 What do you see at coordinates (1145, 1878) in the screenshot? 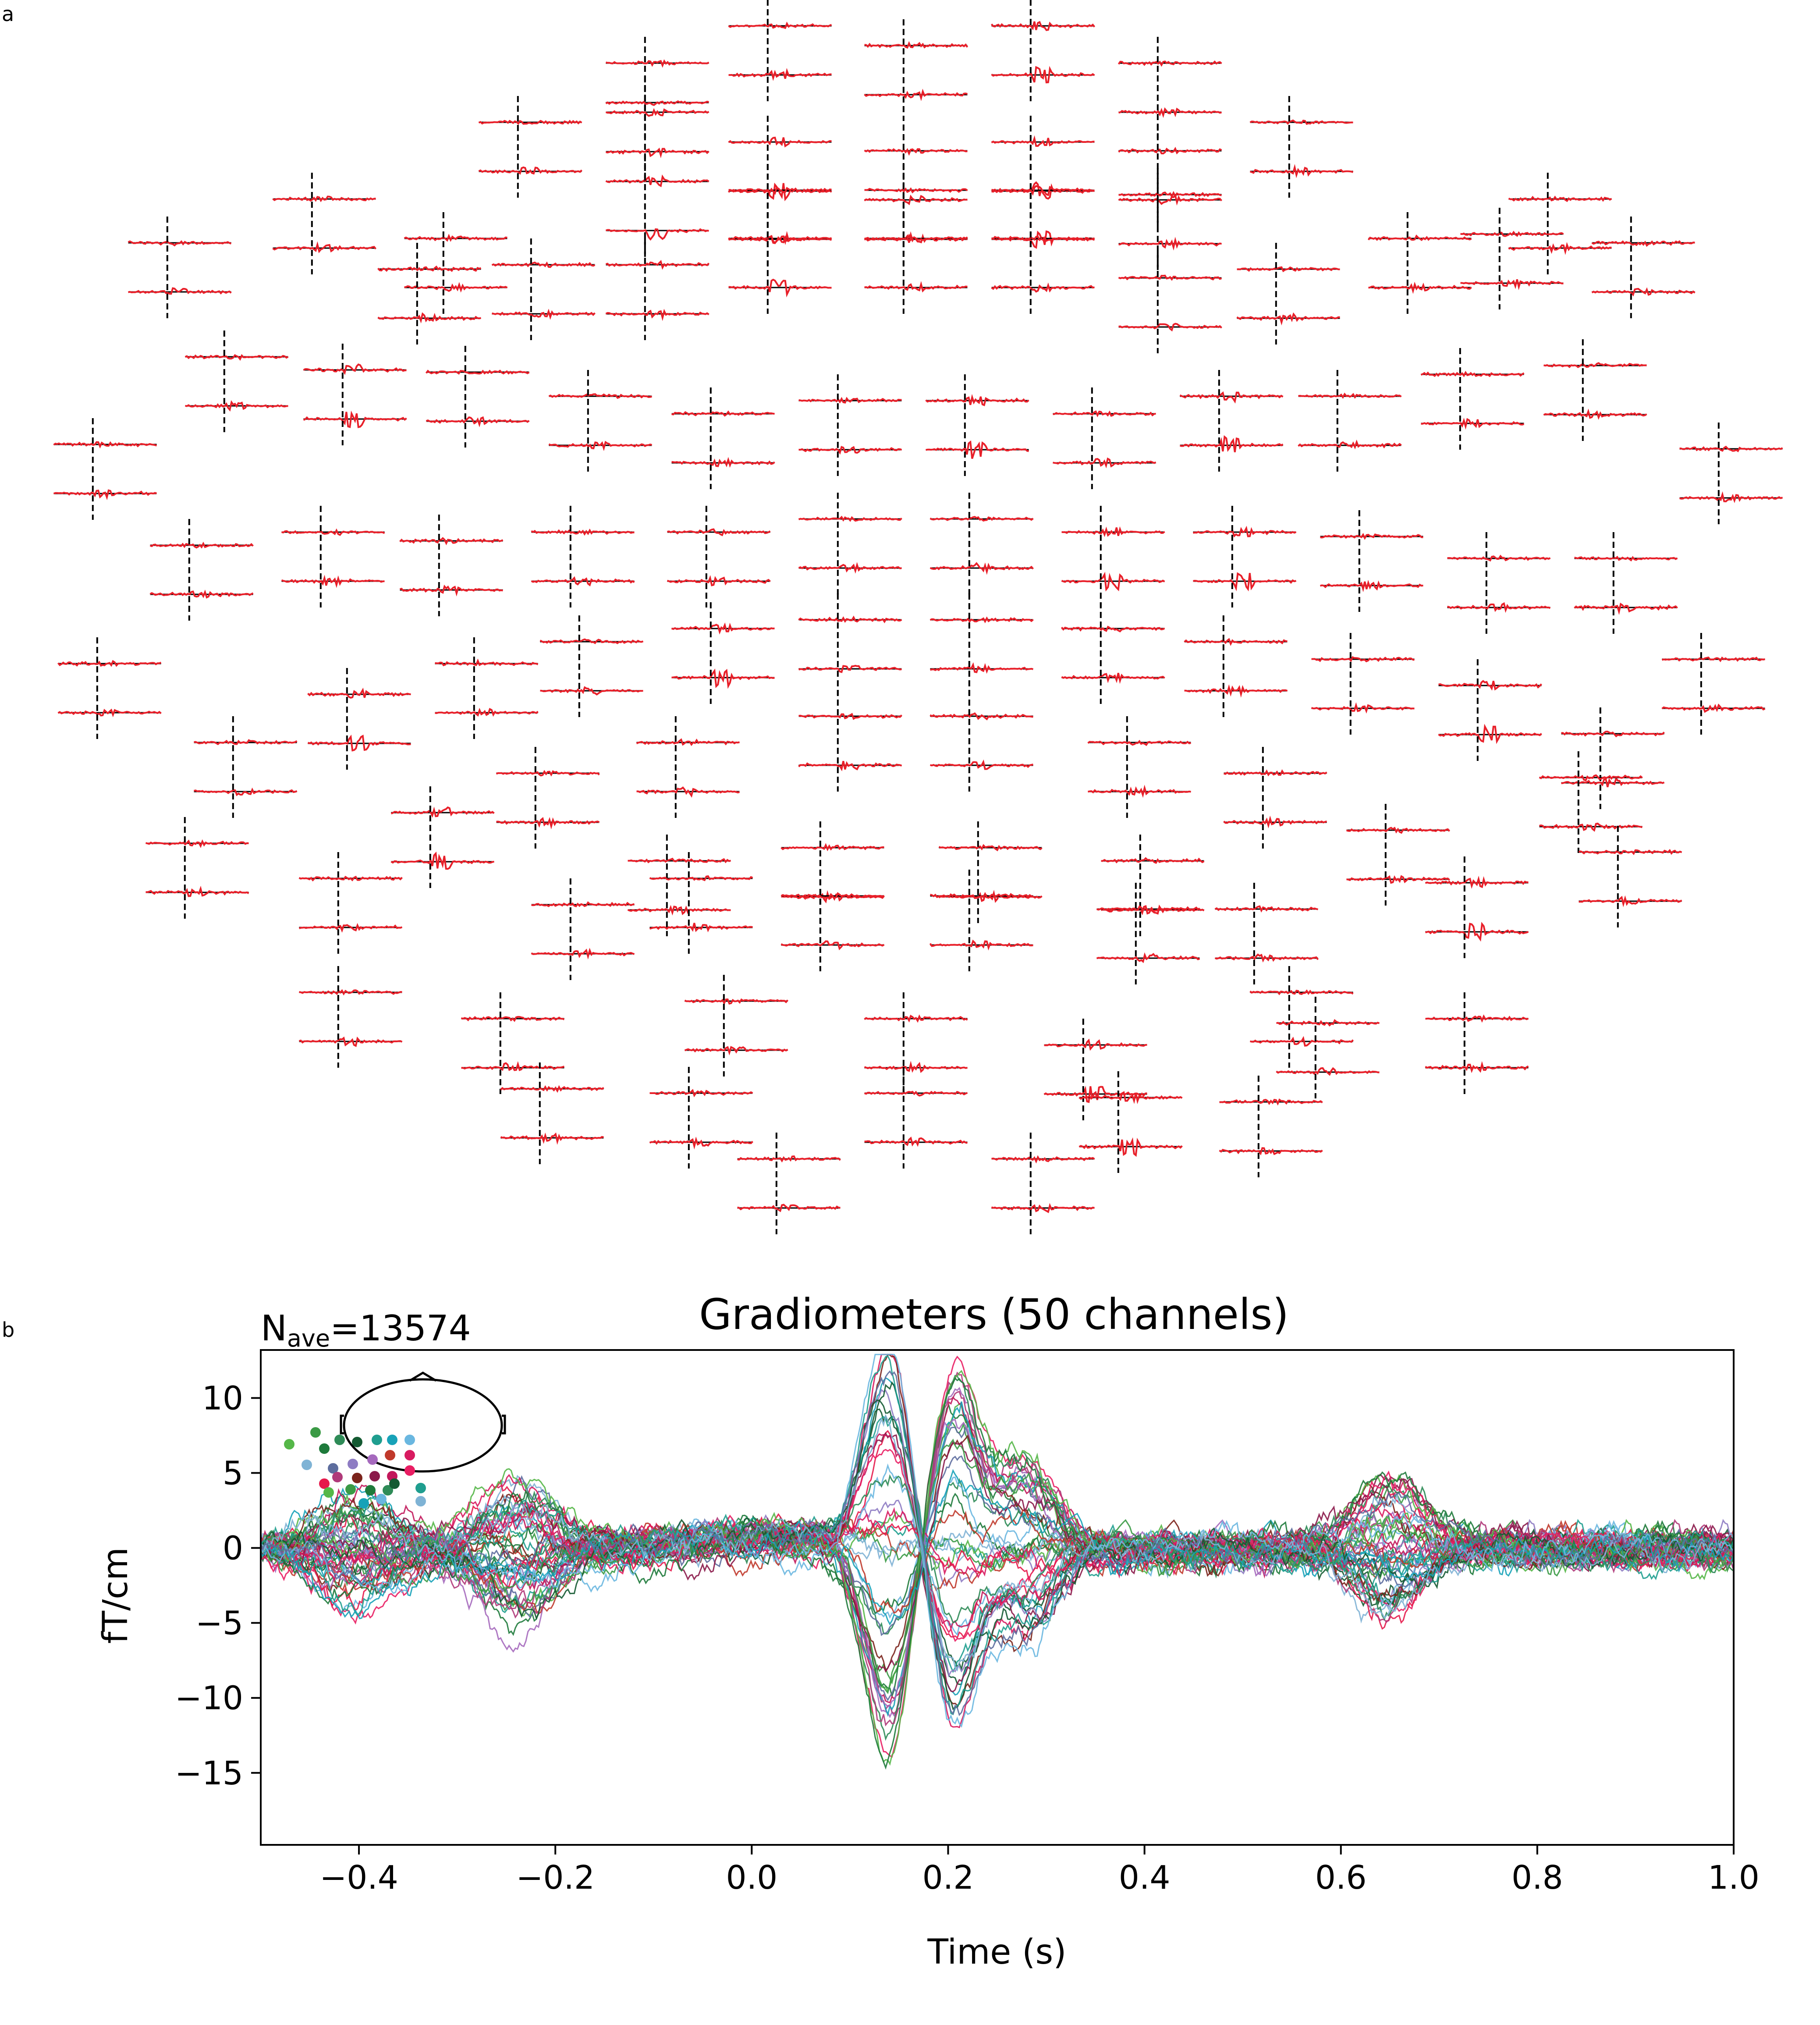
I see `x-tick-label: 0.4` at bounding box center [1145, 1878].